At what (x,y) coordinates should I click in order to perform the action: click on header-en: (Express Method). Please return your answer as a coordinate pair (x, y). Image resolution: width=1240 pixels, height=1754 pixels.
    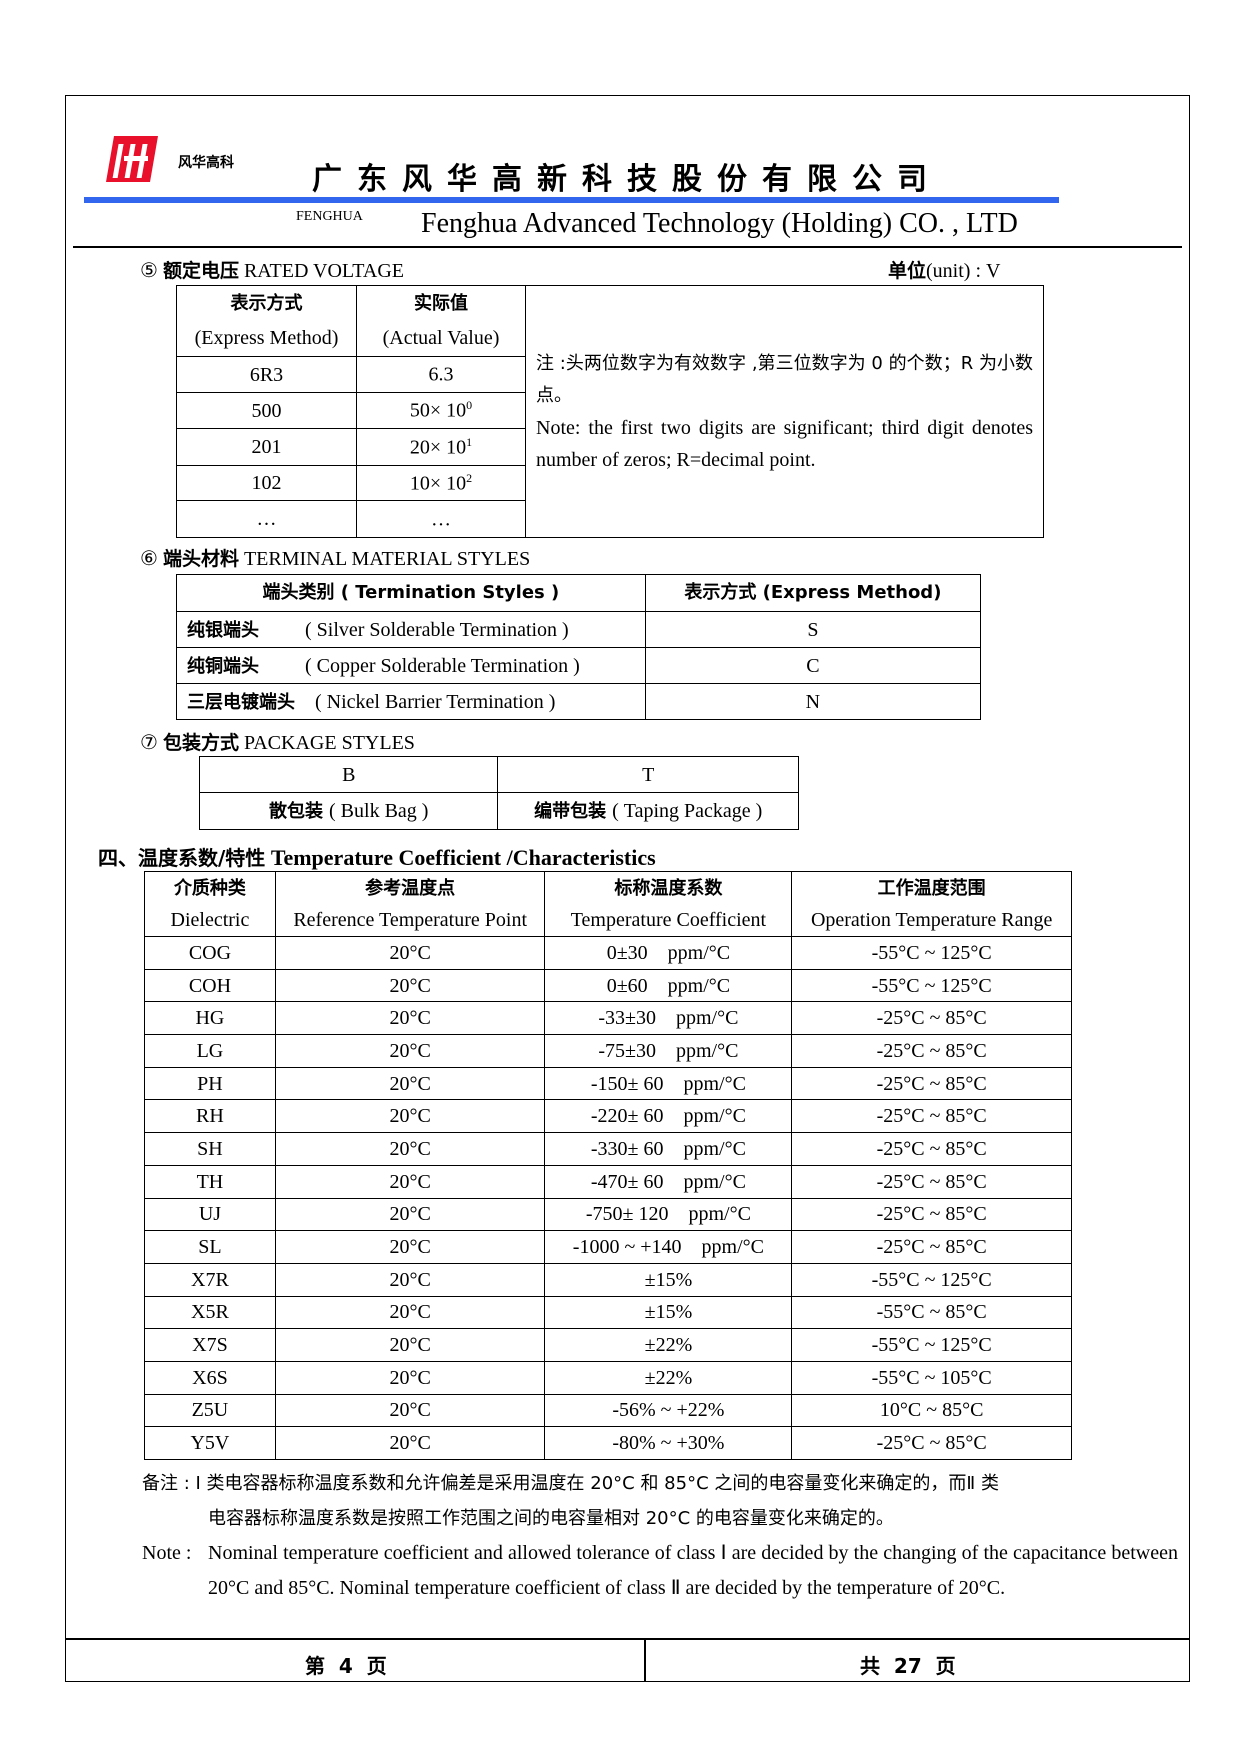
    Looking at the image, I should click on (266, 338).